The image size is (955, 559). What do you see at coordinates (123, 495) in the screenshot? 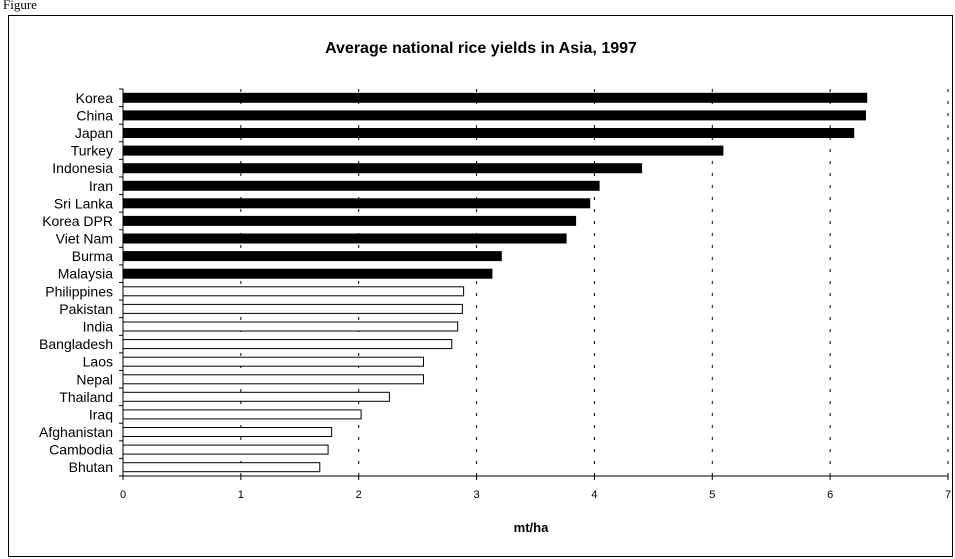
I see `x-tick-label: 0` at bounding box center [123, 495].